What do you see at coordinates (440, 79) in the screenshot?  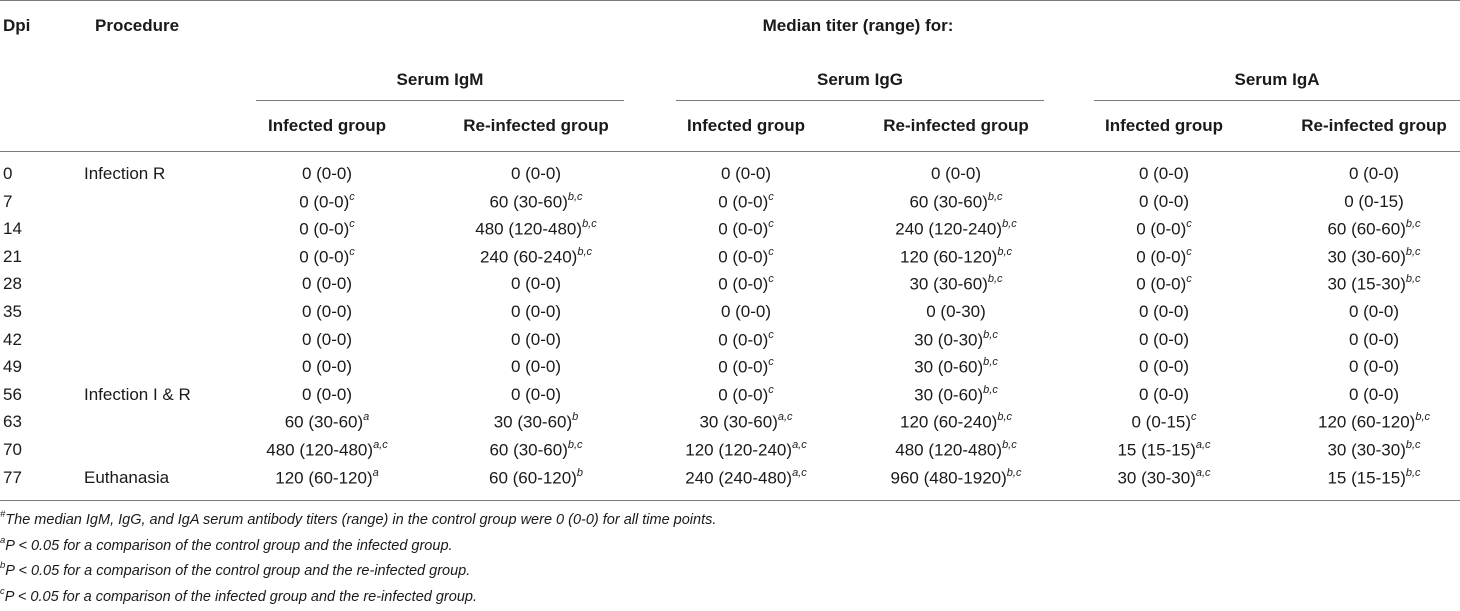 I see `header-group-igm: Serum IgM` at bounding box center [440, 79].